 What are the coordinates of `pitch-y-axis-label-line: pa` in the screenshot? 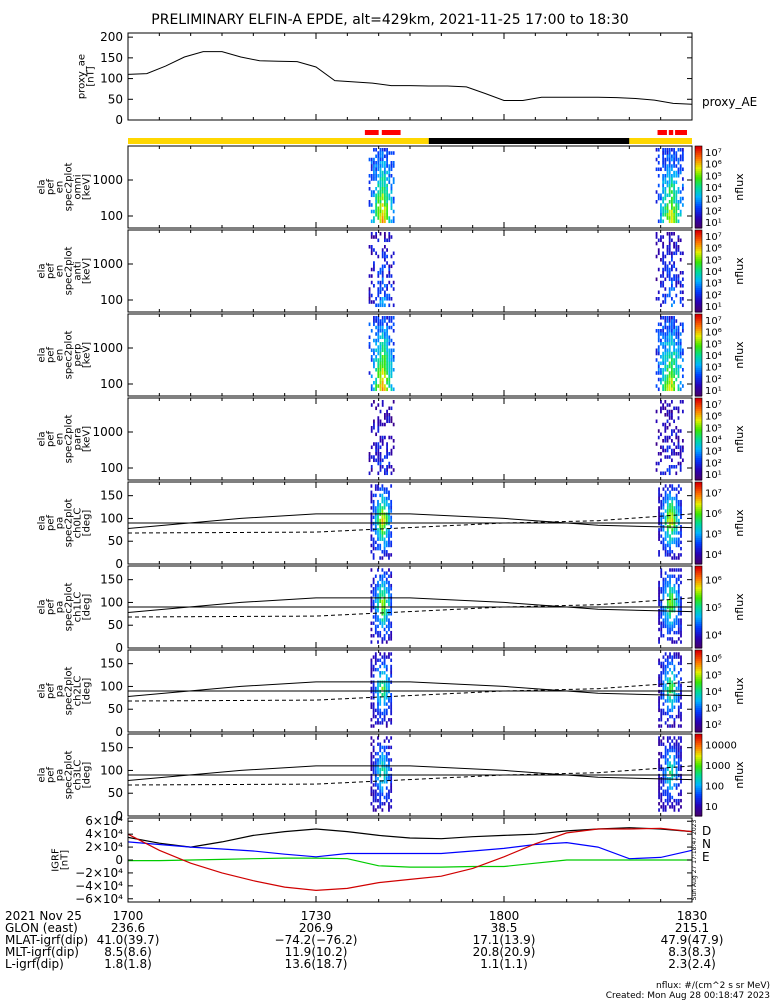 It's located at (60, 607).